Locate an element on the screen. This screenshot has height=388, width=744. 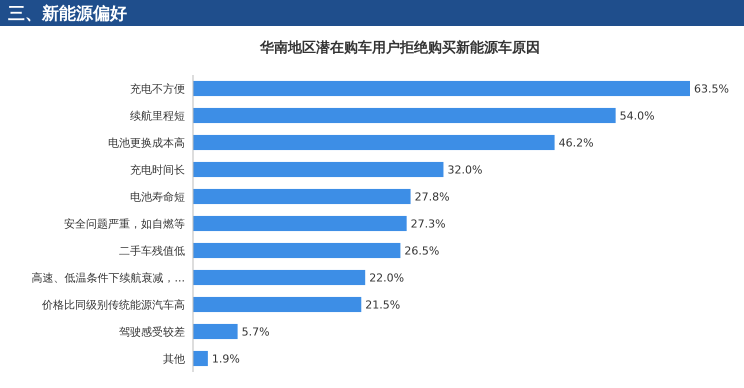
y-tick-label: 价格比同级别传统能源汽车高 is located at coordinates (113, 305).